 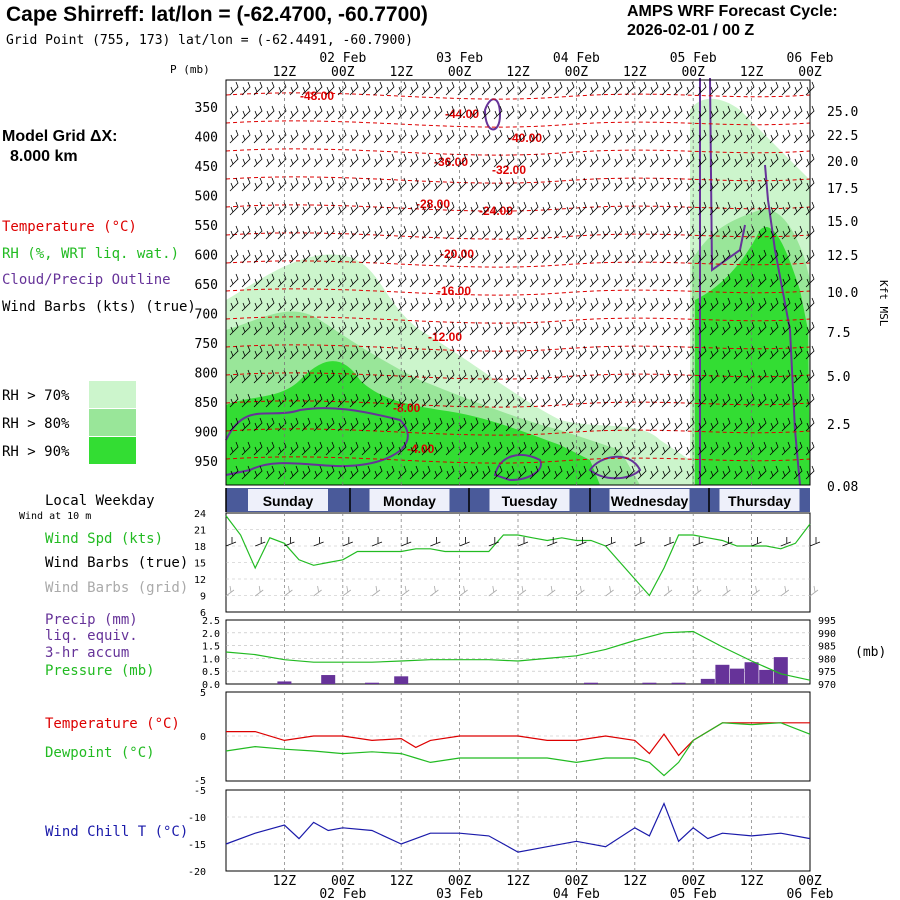 What do you see at coordinates (343, 72) in the screenshot?
I see `time-tick-label: 00Z` at bounding box center [343, 72].